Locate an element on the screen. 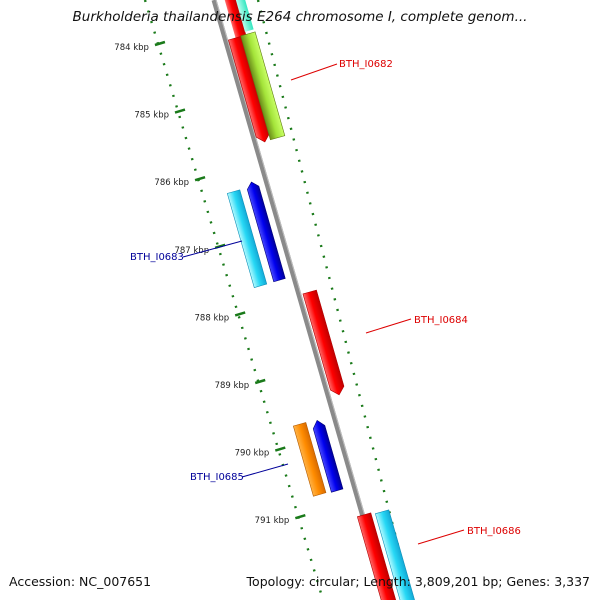 Image resolution: width=600 pixels, height=600 pixels. gene-bth-i0685-orange is located at coordinates (309, 459).